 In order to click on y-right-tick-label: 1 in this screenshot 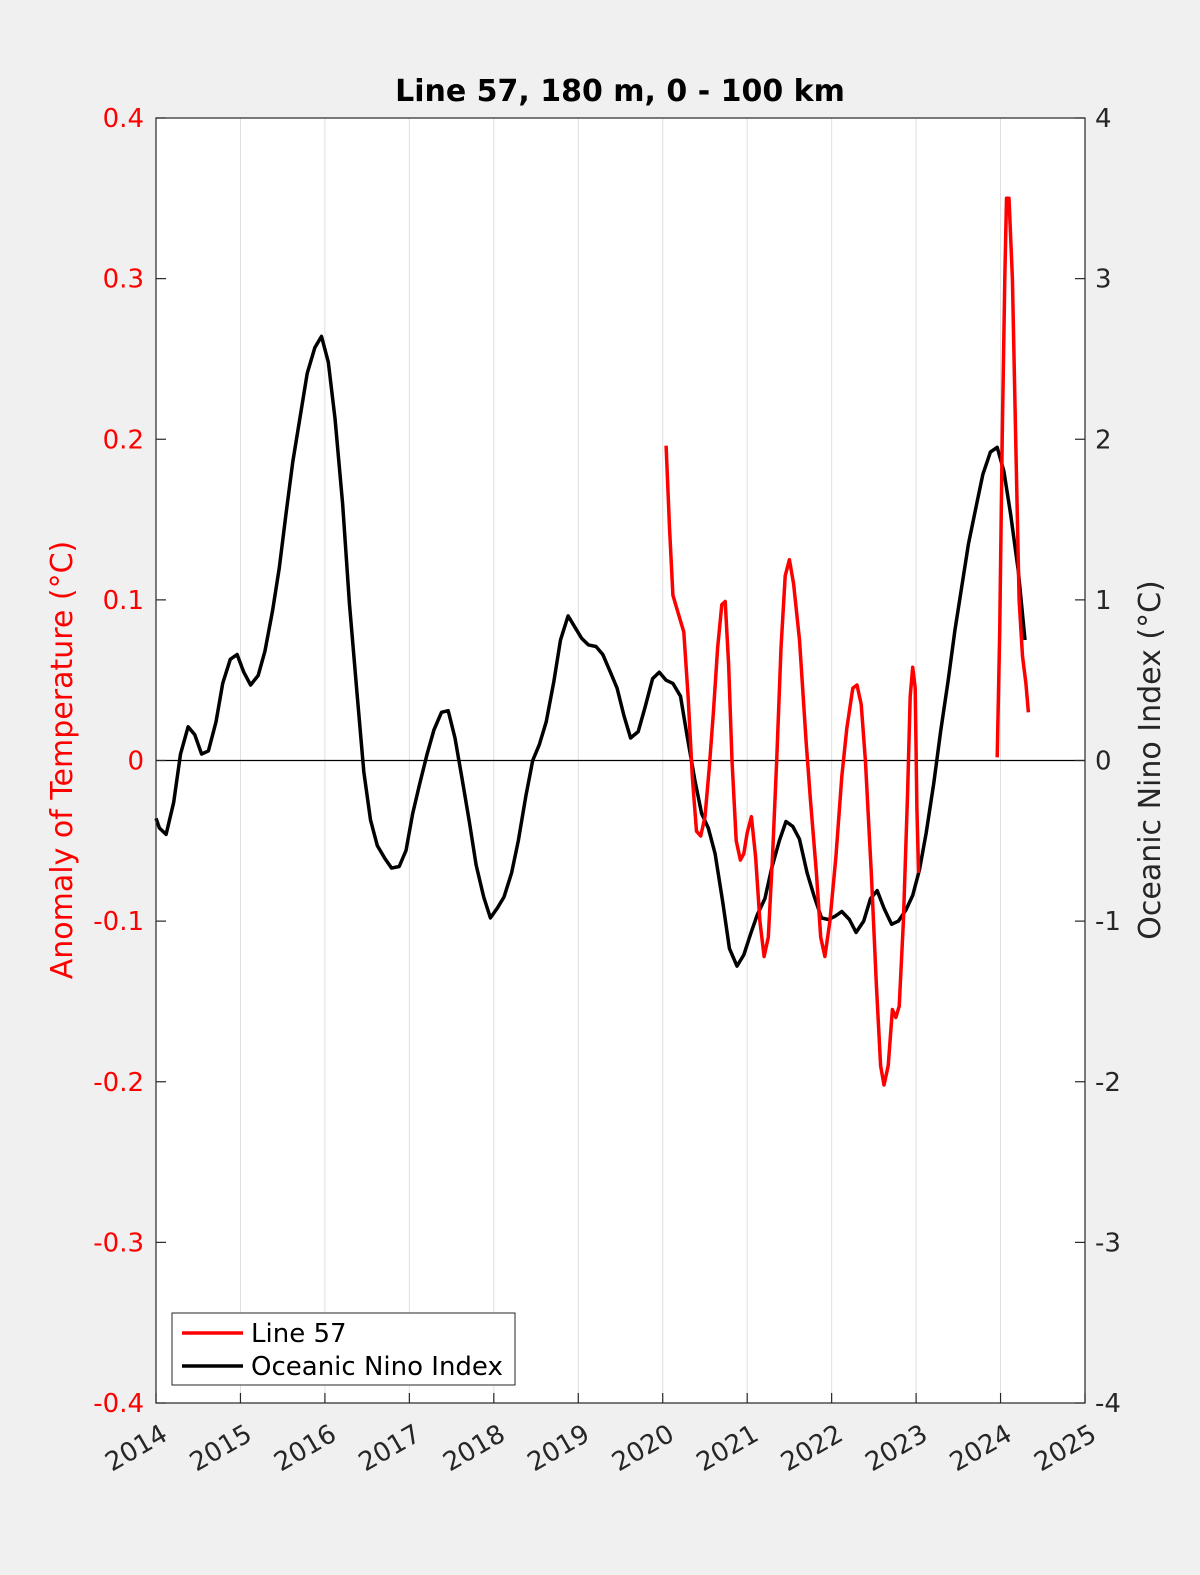, I will do `click(1103, 601)`.